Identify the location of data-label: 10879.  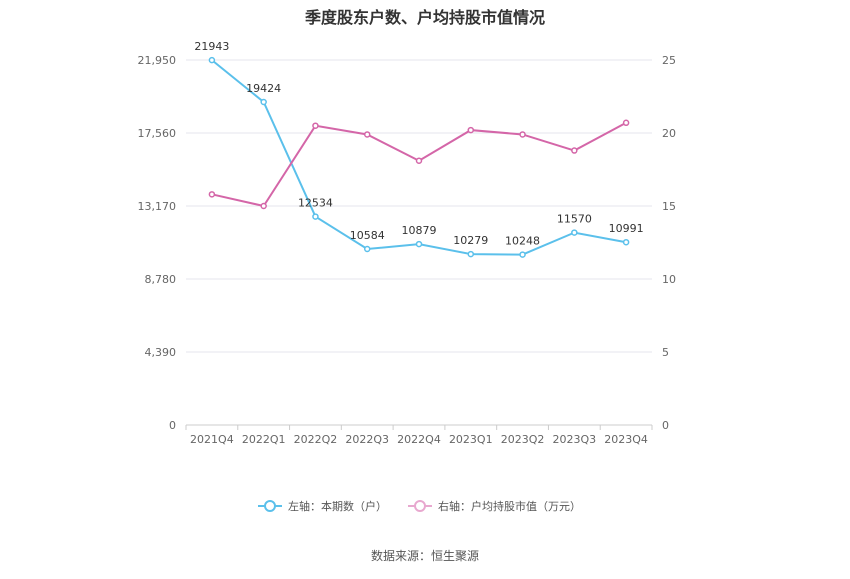
(419, 230).